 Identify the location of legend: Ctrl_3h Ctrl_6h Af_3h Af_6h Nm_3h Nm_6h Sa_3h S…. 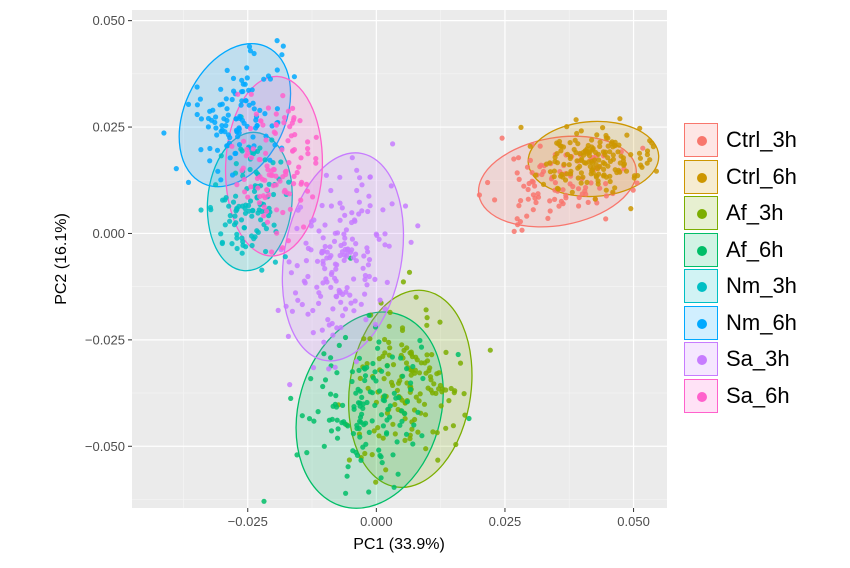
(740, 268).